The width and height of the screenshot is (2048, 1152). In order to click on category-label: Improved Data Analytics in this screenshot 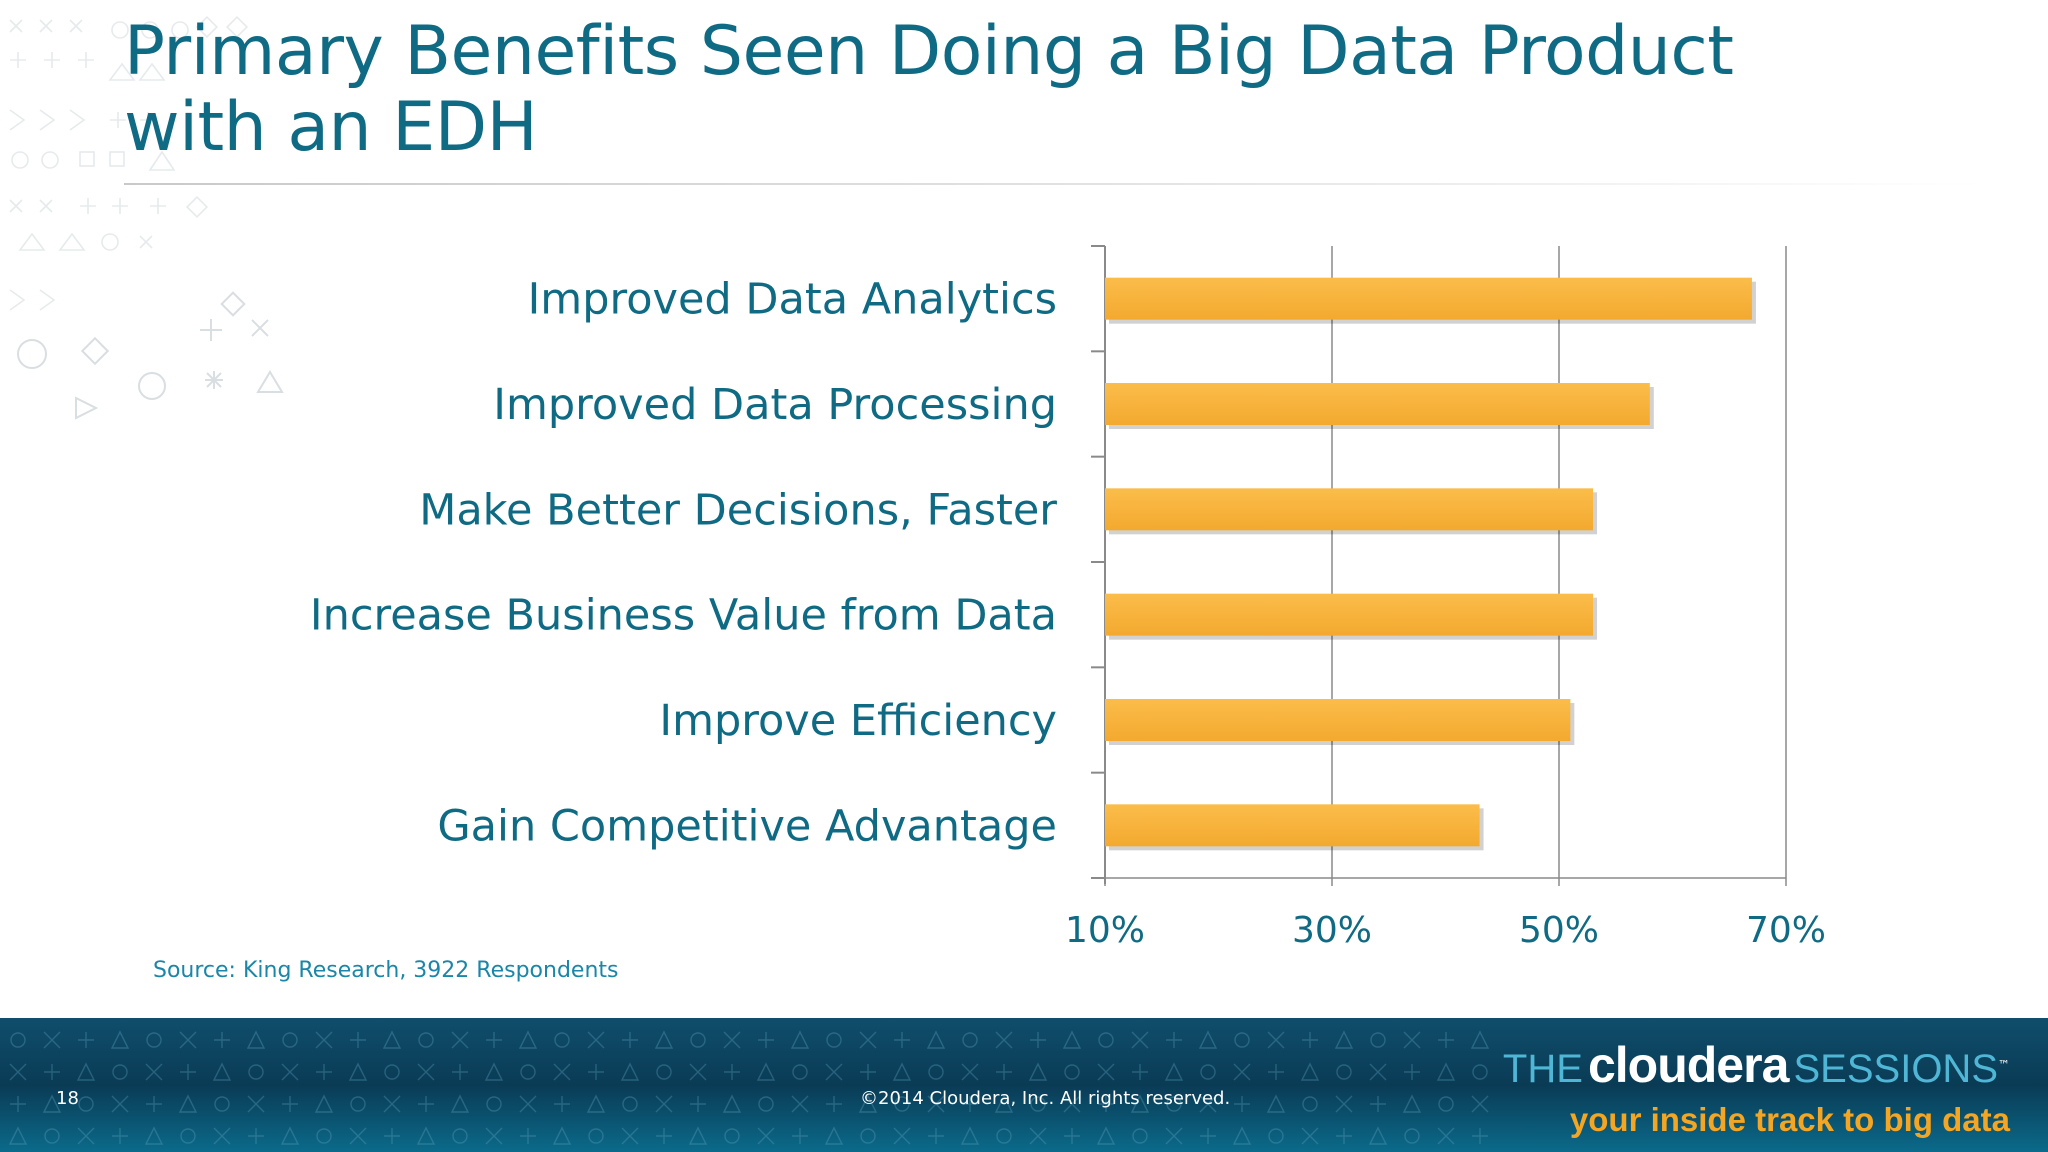, I will do `click(792, 300)`.